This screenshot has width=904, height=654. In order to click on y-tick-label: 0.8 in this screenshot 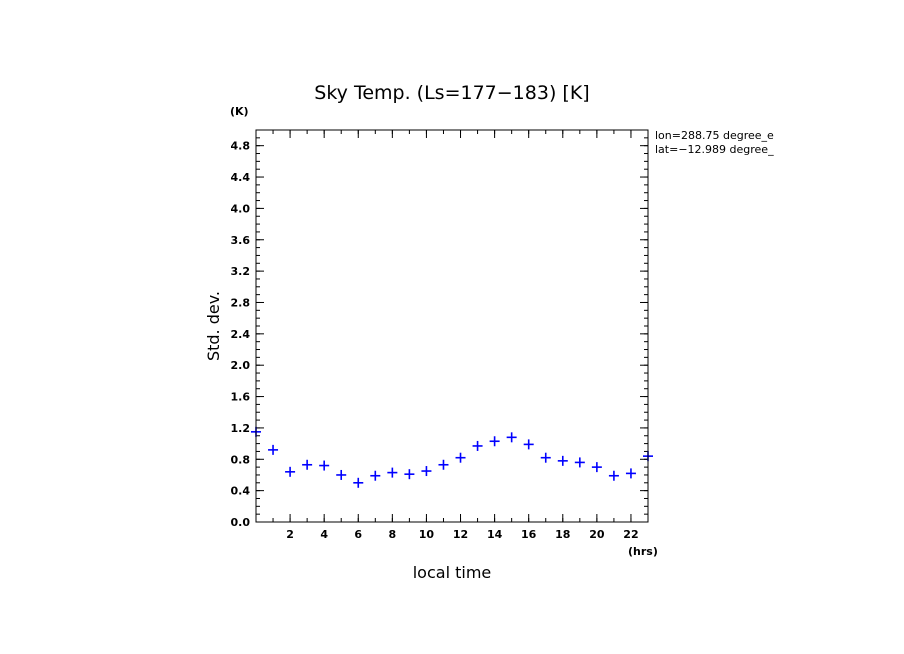, I will do `click(241, 459)`.